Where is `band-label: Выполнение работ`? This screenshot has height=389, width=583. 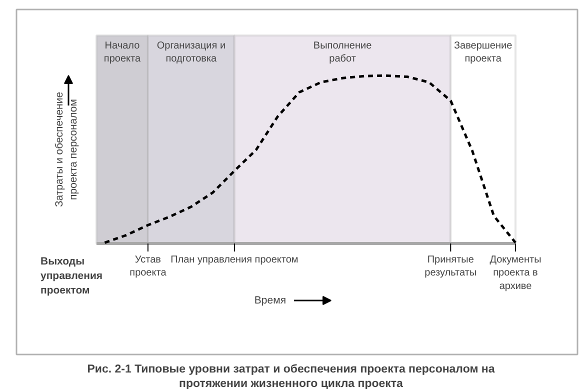 band-label: Выполнение работ is located at coordinates (342, 52).